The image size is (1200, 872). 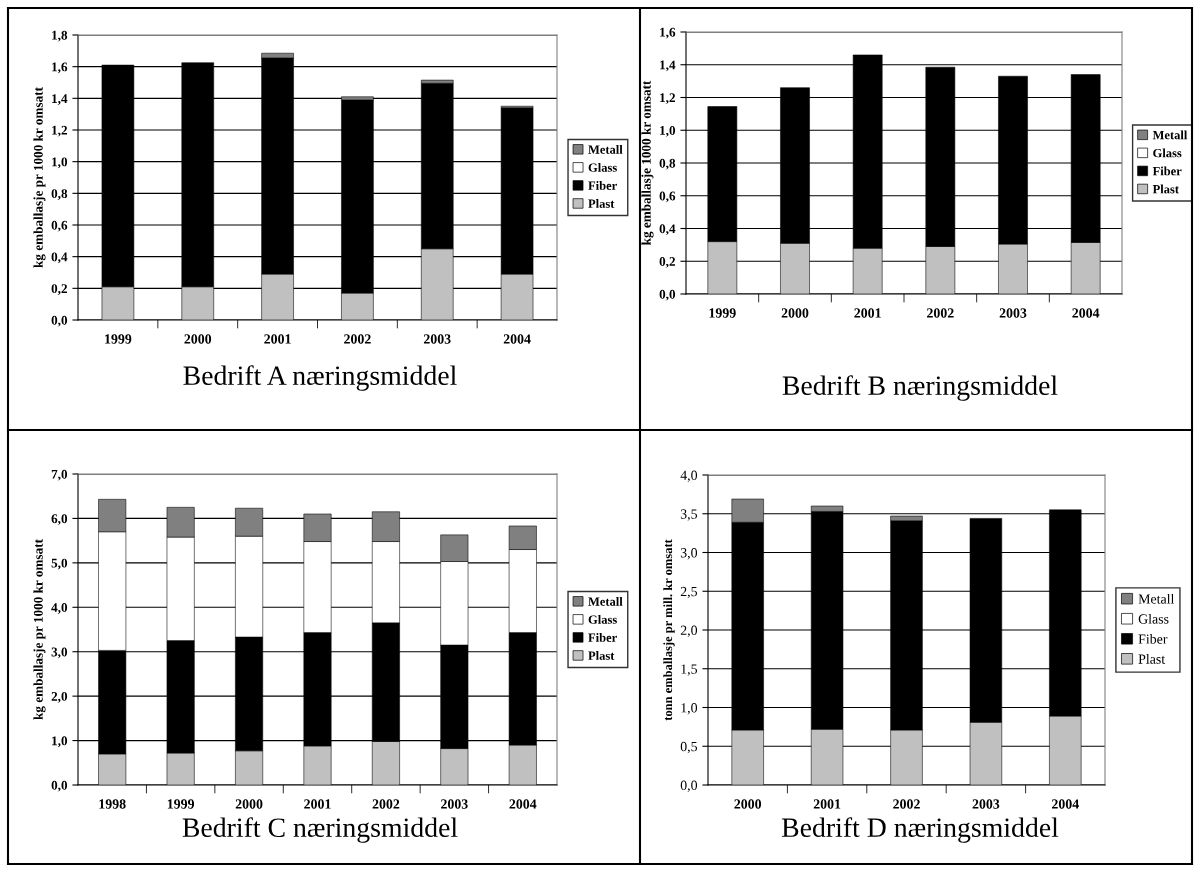 I want to click on text: Bedrift D næringsmiddel, so click(x=920, y=830).